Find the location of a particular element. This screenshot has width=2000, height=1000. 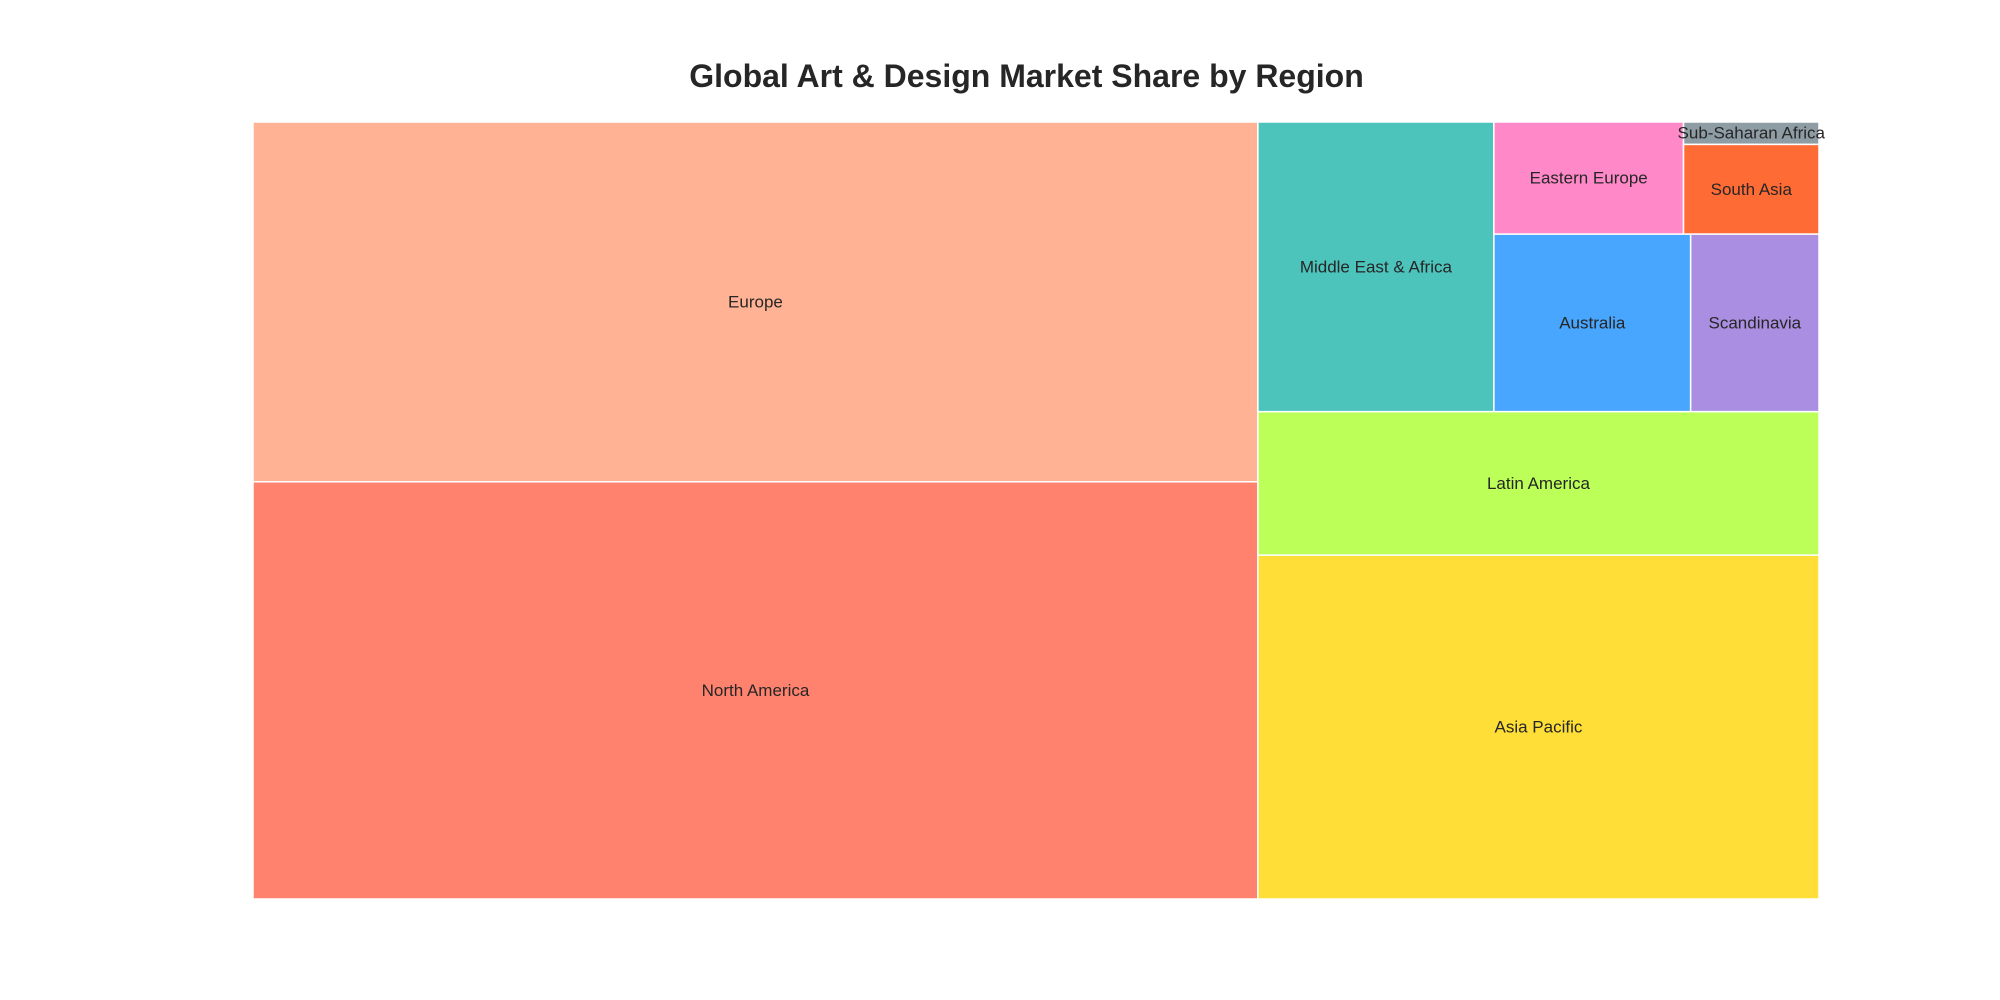

tile-eastern-europe: Eastern Europe is located at coordinates (1589, 178).